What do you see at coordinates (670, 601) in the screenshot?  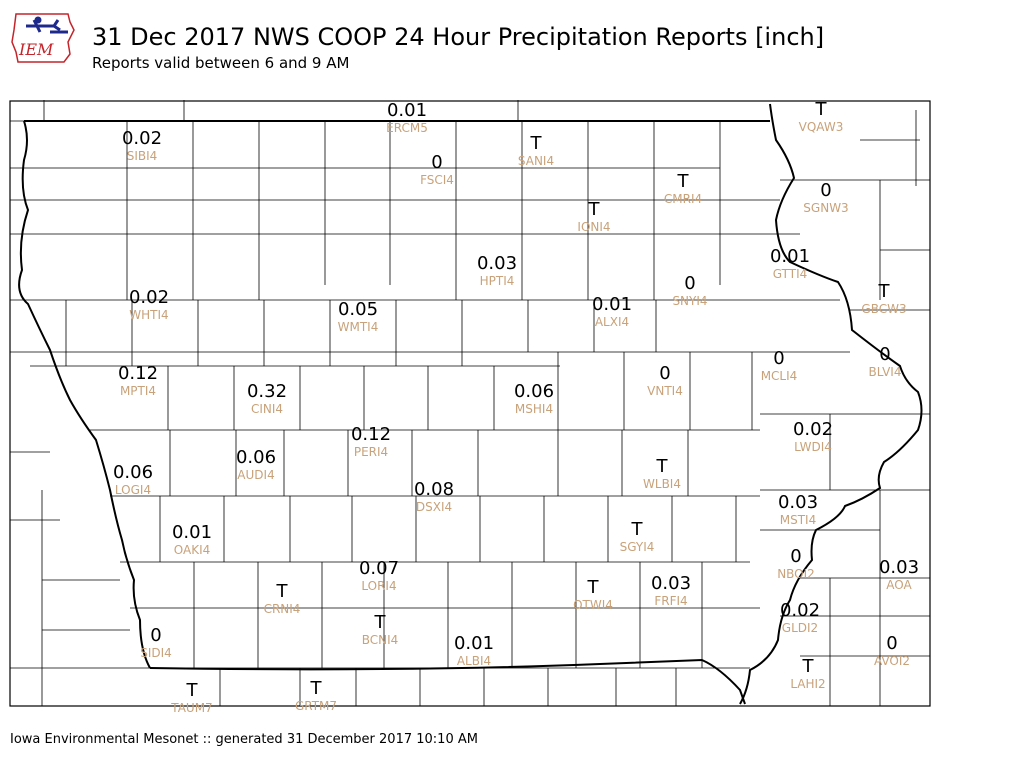 I see `station-id-label: FRFI4` at bounding box center [670, 601].